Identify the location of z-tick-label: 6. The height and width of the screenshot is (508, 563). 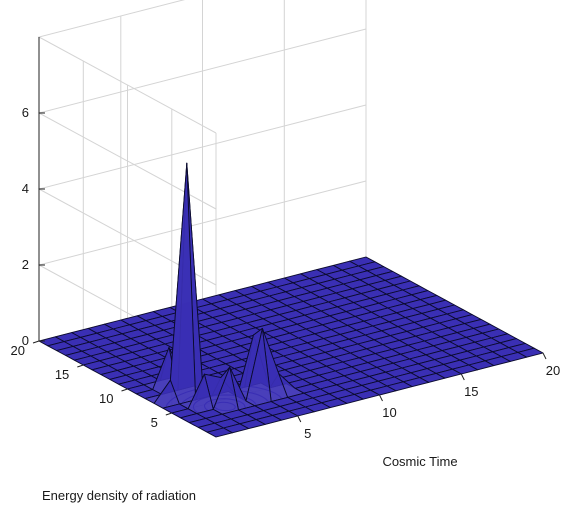
(25, 112).